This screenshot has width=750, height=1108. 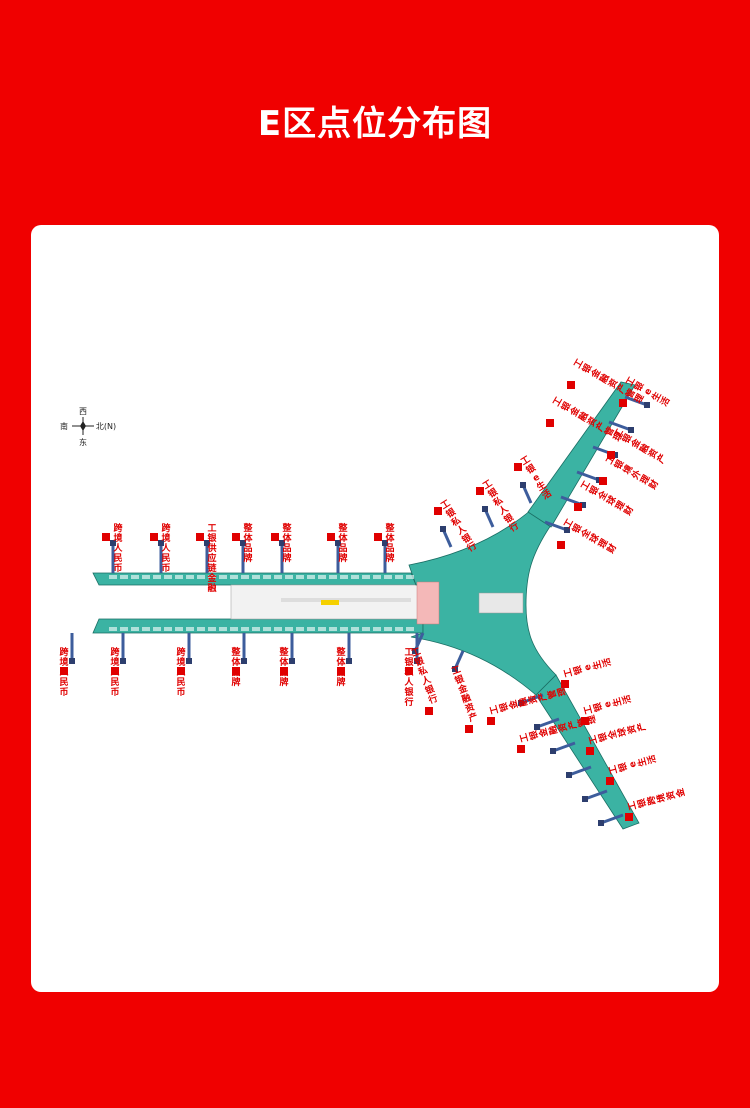 I want to click on label-char: 境, so click(x=180, y=662).